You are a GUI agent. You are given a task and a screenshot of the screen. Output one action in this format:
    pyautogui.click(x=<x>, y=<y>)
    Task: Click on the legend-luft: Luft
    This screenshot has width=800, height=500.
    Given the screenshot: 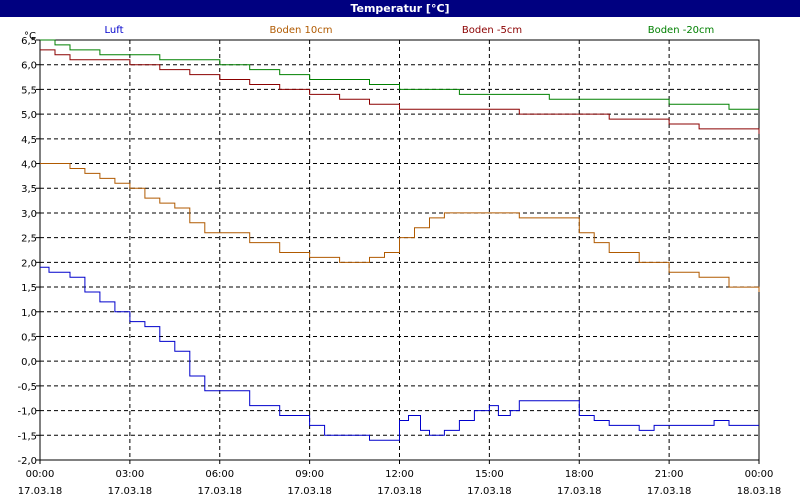 What is the action you would take?
    pyautogui.click(x=114, y=30)
    